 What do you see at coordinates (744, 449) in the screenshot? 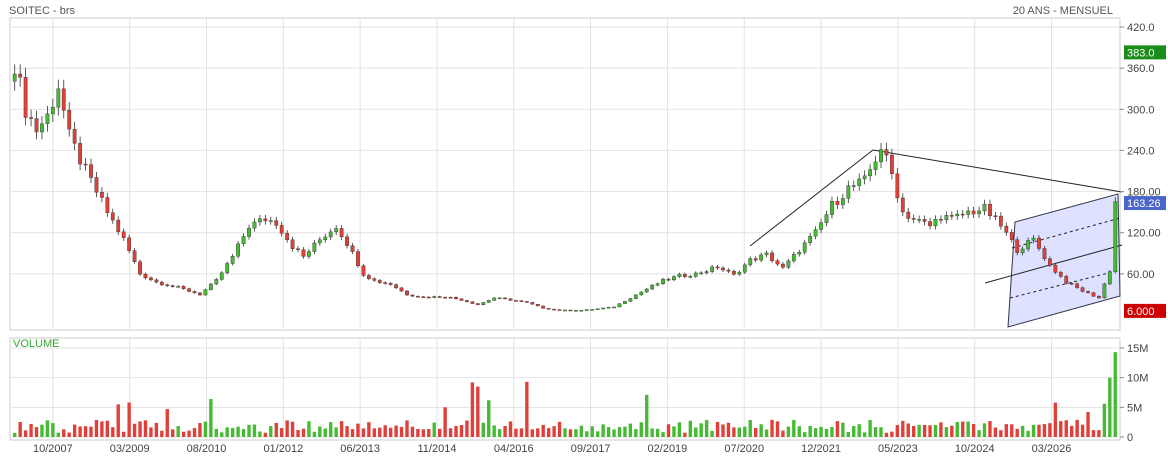
I see `x-tick-label: 07/2020` at bounding box center [744, 449].